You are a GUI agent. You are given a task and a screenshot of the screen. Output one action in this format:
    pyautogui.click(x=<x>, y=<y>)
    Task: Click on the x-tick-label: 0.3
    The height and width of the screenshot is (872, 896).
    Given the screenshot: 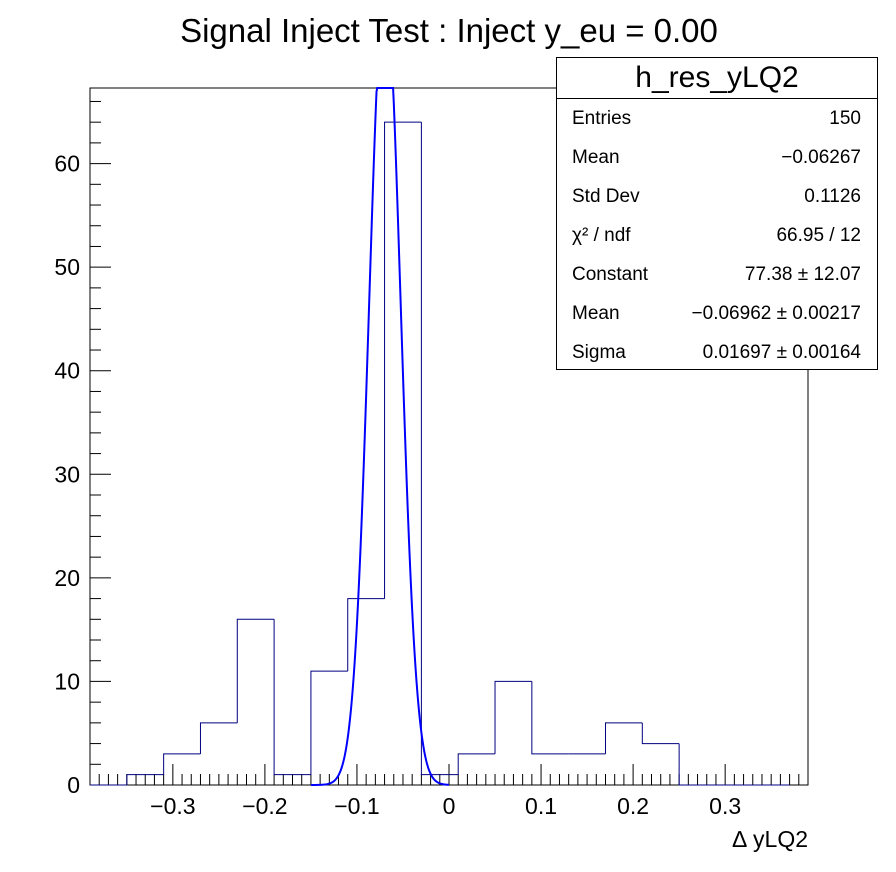 What is the action you would take?
    pyautogui.click(x=725, y=806)
    